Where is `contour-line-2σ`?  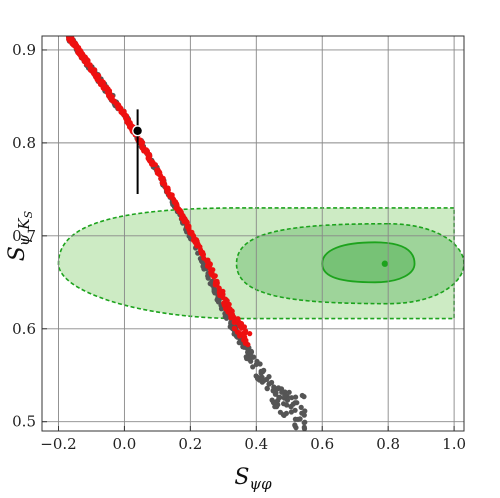 contour-line-2σ is located at coordinates (349, 263).